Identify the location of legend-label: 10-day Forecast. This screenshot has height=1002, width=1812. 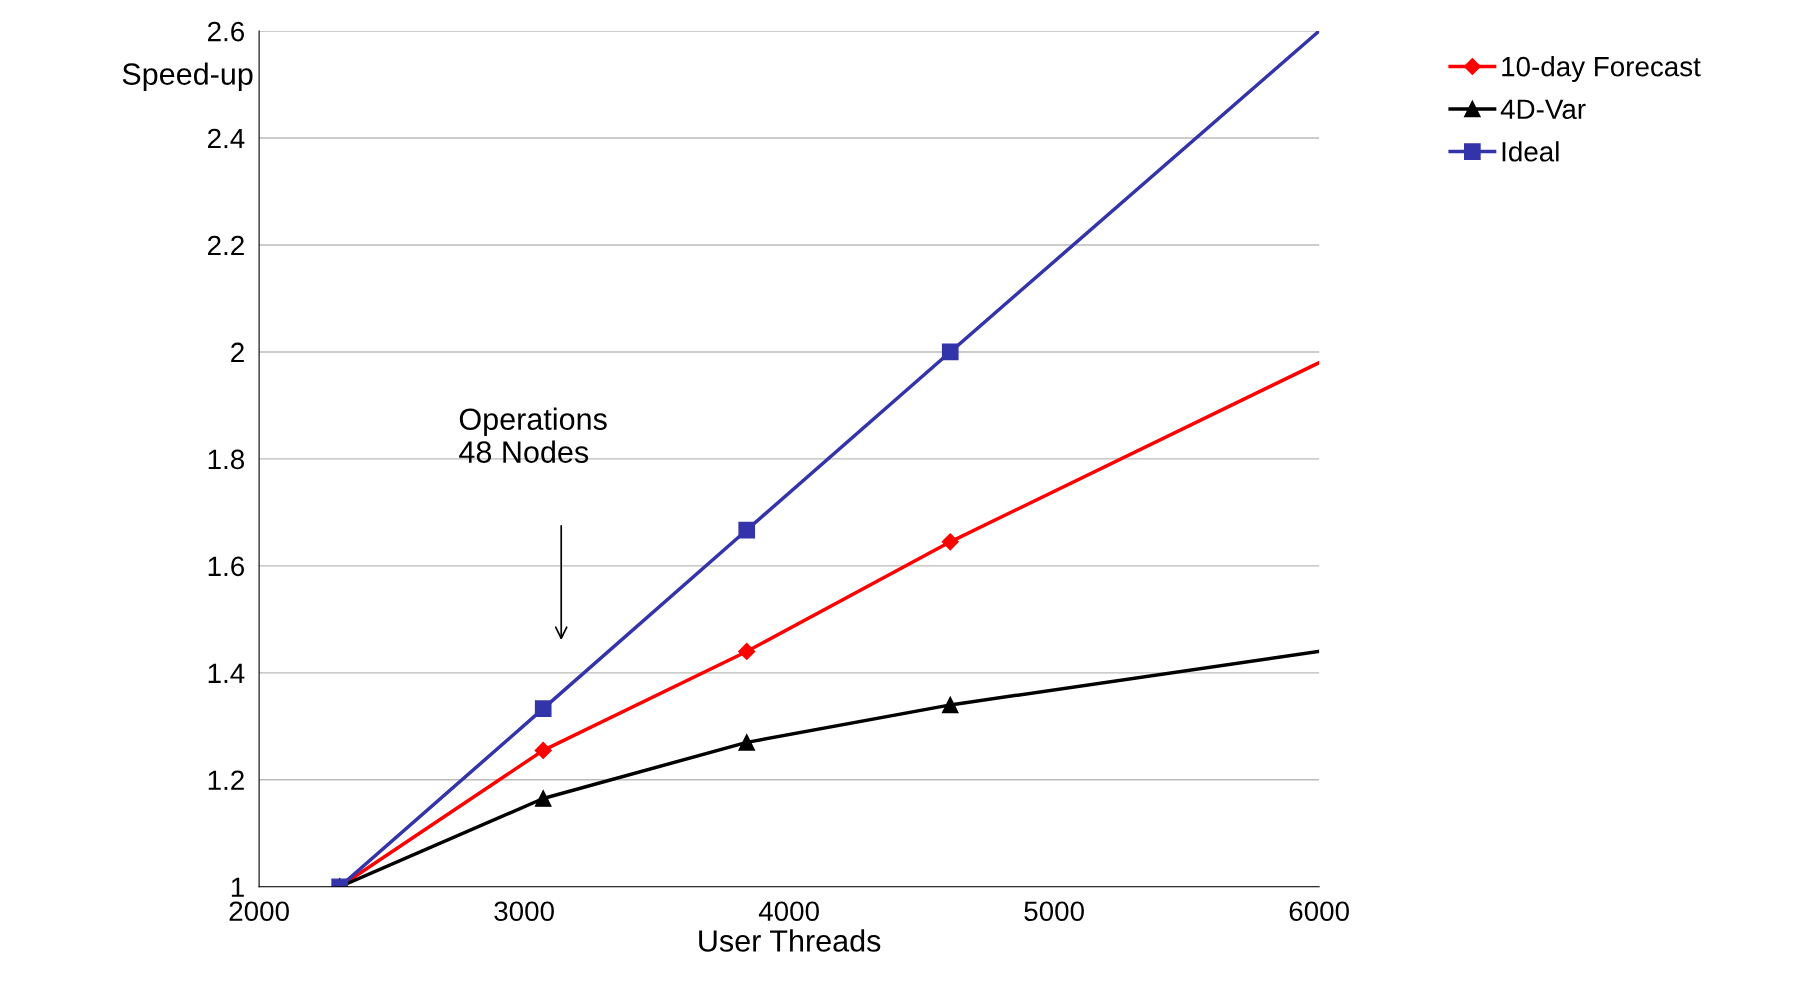
(1601, 69).